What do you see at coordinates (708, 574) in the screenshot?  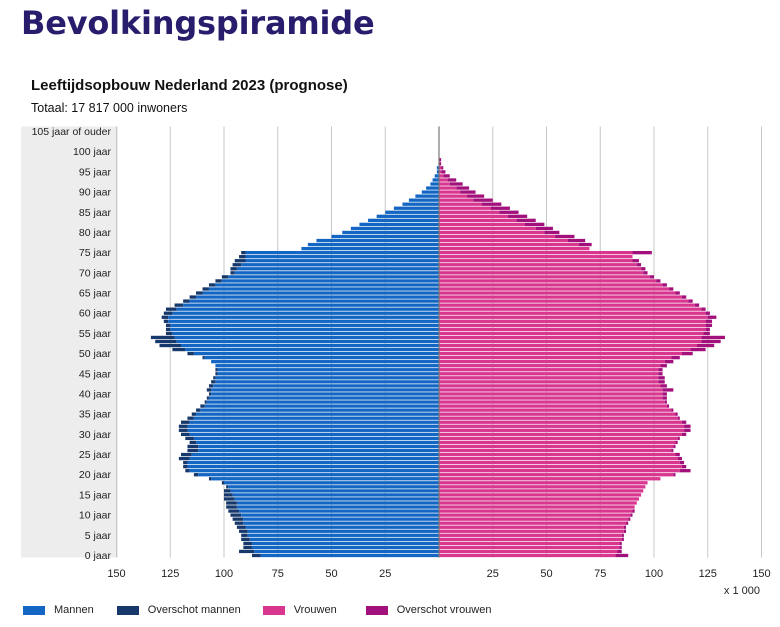 I see `x-tick-label-right: 125` at bounding box center [708, 574].